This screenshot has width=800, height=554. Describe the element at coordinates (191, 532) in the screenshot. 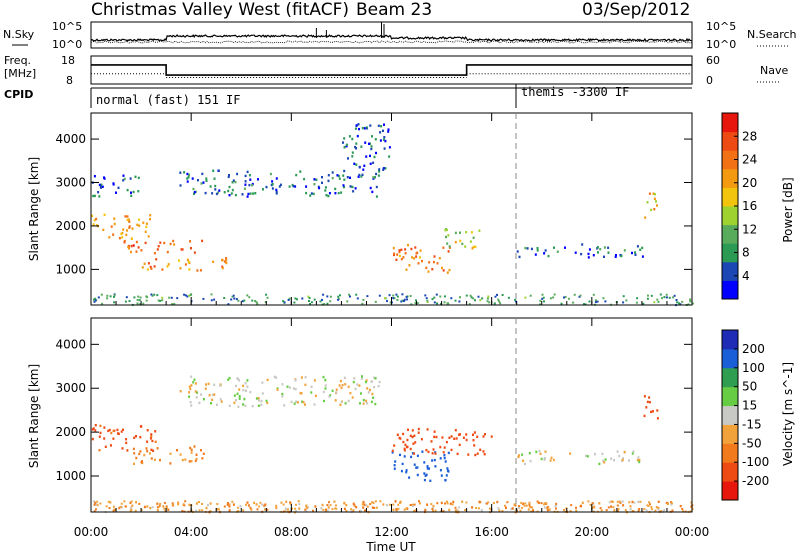

I see `time-tick-label: 04:00` at that location.